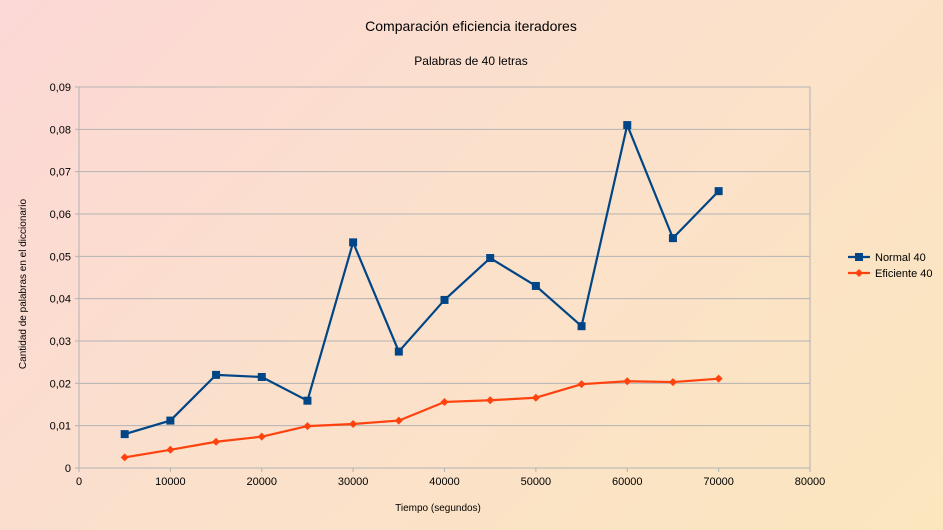 The image size is (943, 530). What do you see at coordinates (718, 482) in the screenshot?
I see `x-tick-label: 70000` at bounding box center [718, 482].